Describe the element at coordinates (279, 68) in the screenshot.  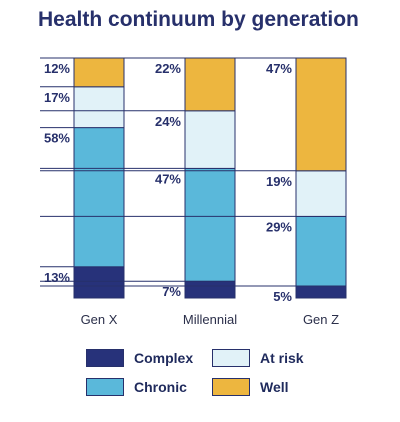
I see `data-label-gen-z-well: 47%` at that location.